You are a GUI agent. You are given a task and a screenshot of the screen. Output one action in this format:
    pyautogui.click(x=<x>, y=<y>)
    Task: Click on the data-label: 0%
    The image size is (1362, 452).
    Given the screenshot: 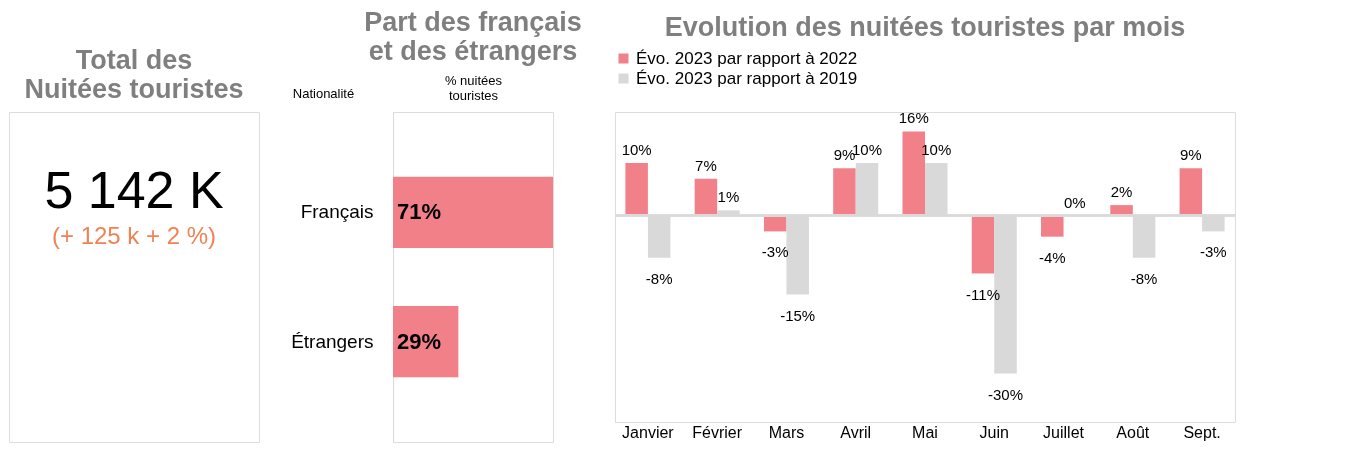 What is the action you would take?
    pyautogui.click(x=1074, y=202)
    